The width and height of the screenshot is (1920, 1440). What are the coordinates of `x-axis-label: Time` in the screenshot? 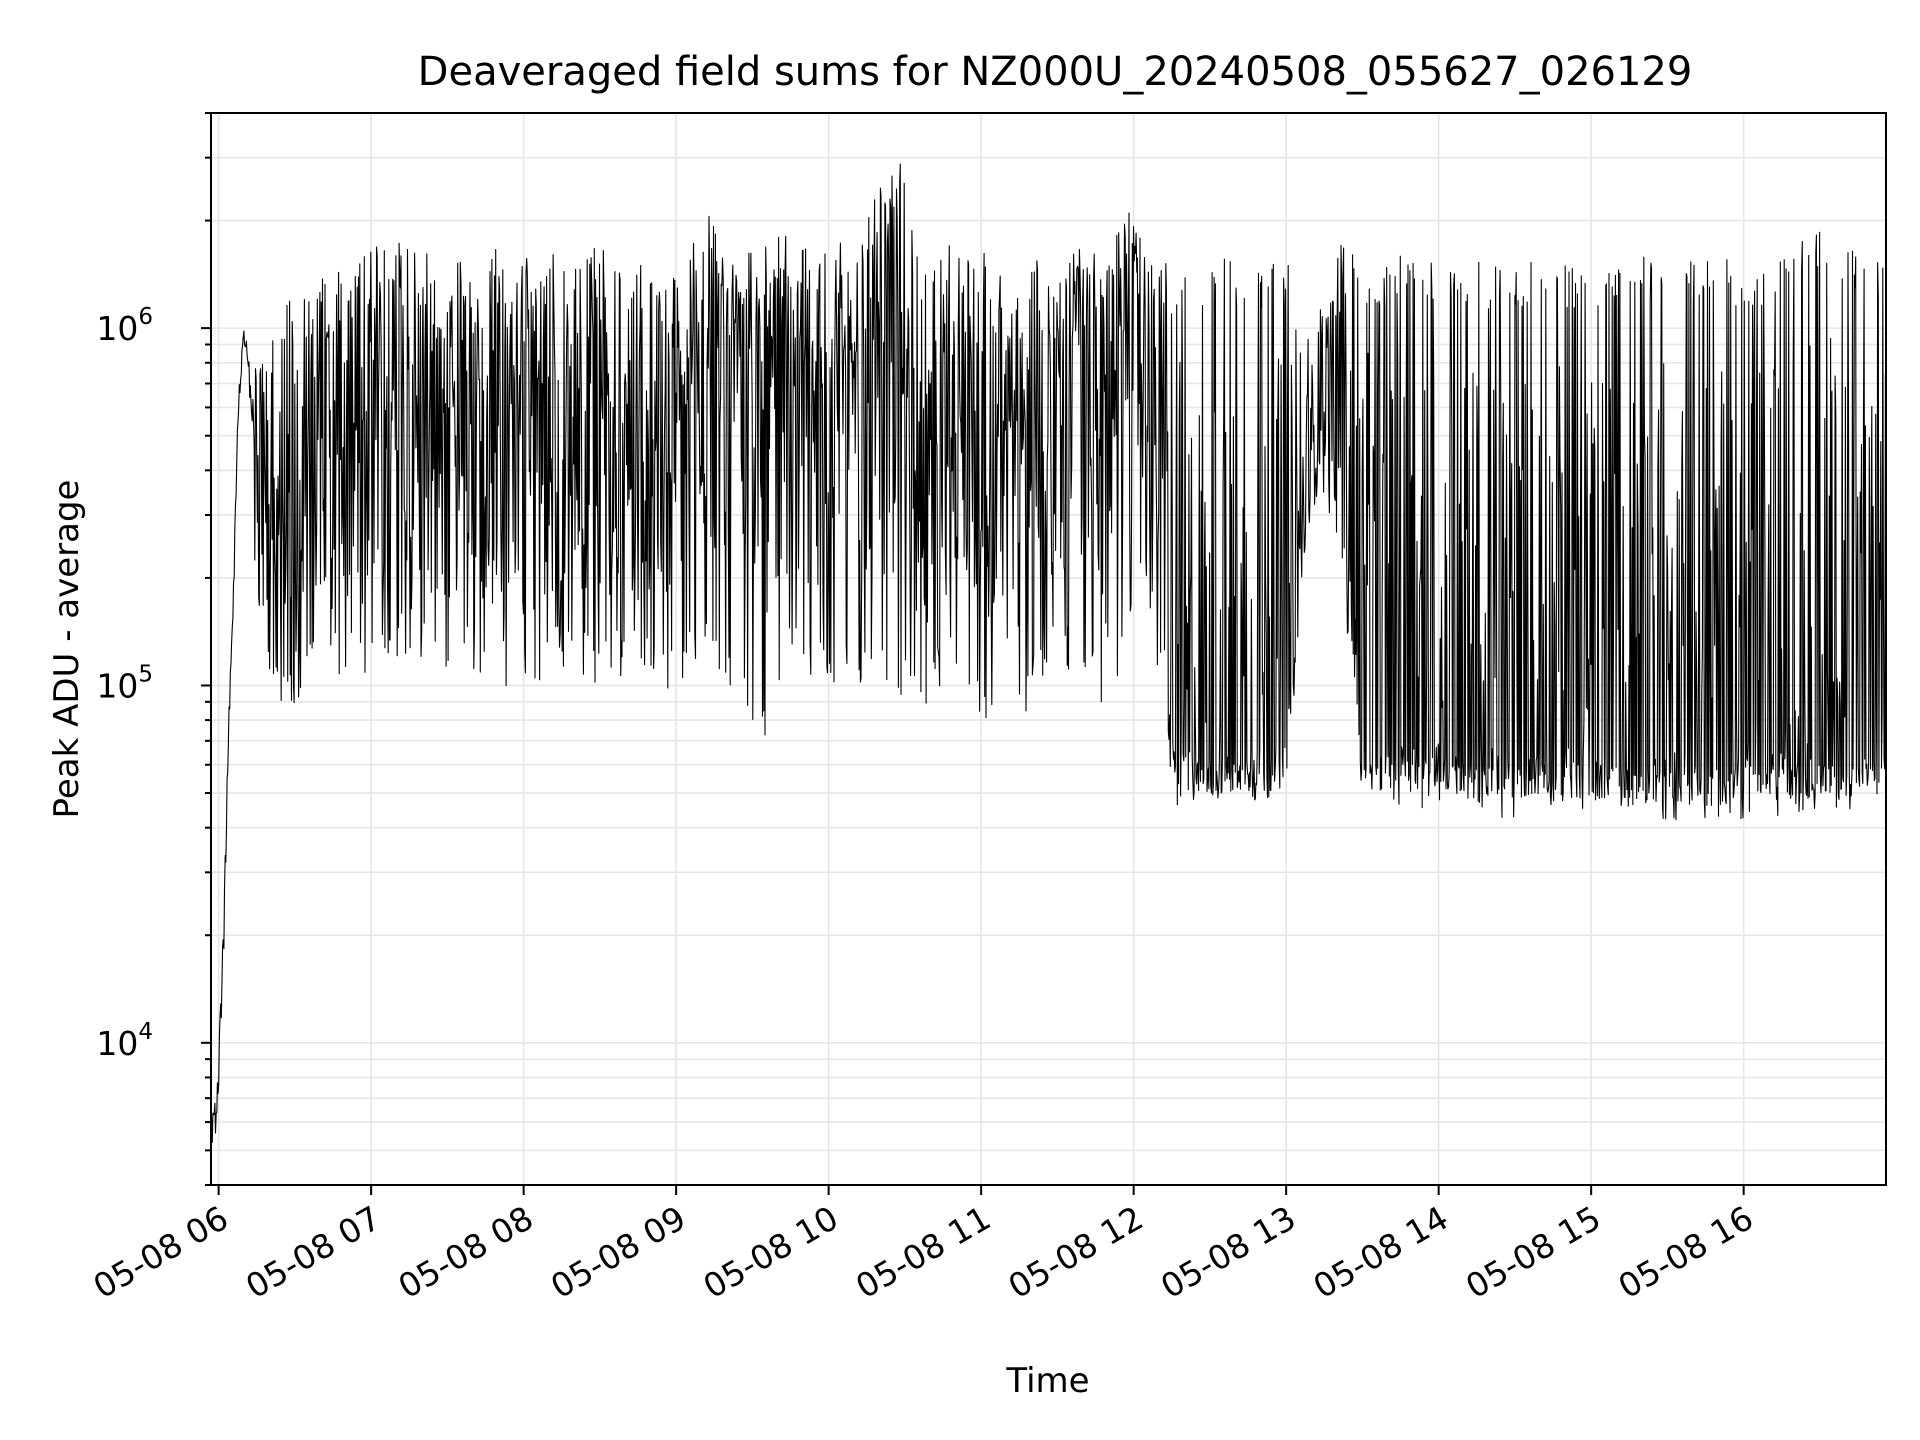 It's located at (1047, 1381).